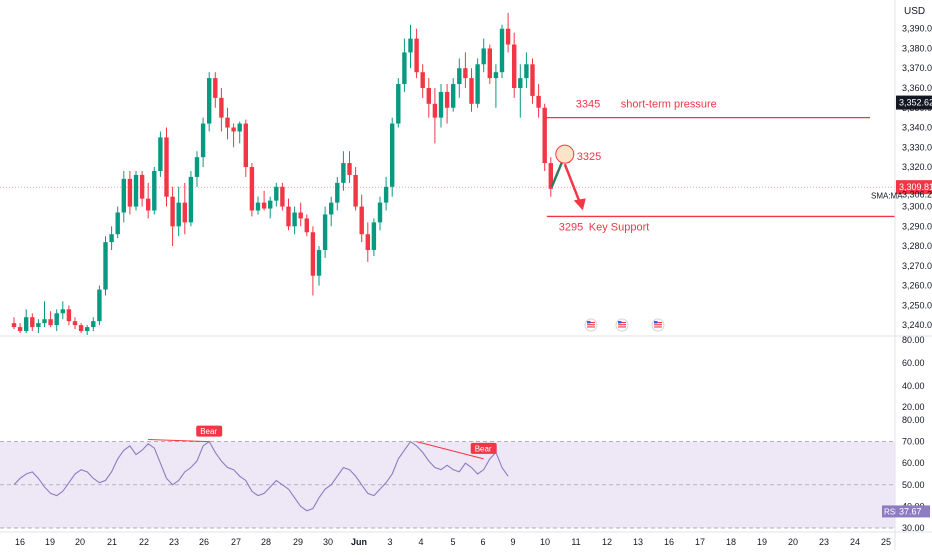 The width and height of the screenshot is (932, 555). I want to click on us-flag-icon, so click(658, 325).